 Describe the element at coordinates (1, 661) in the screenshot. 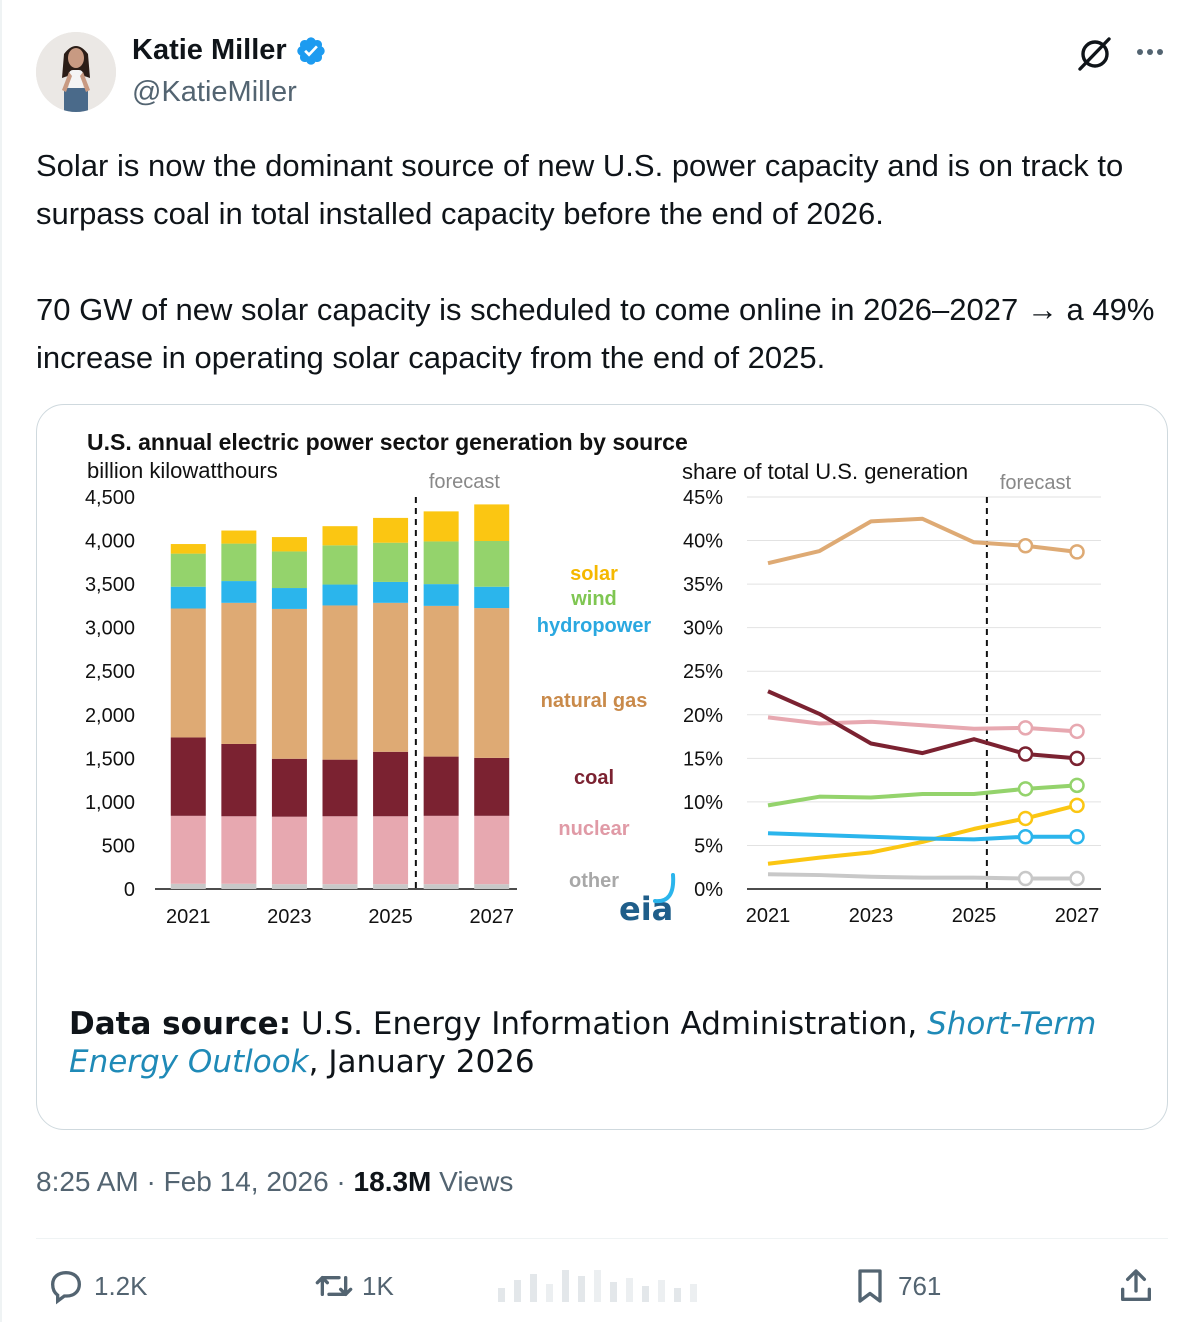

I see `left-border` at that location.